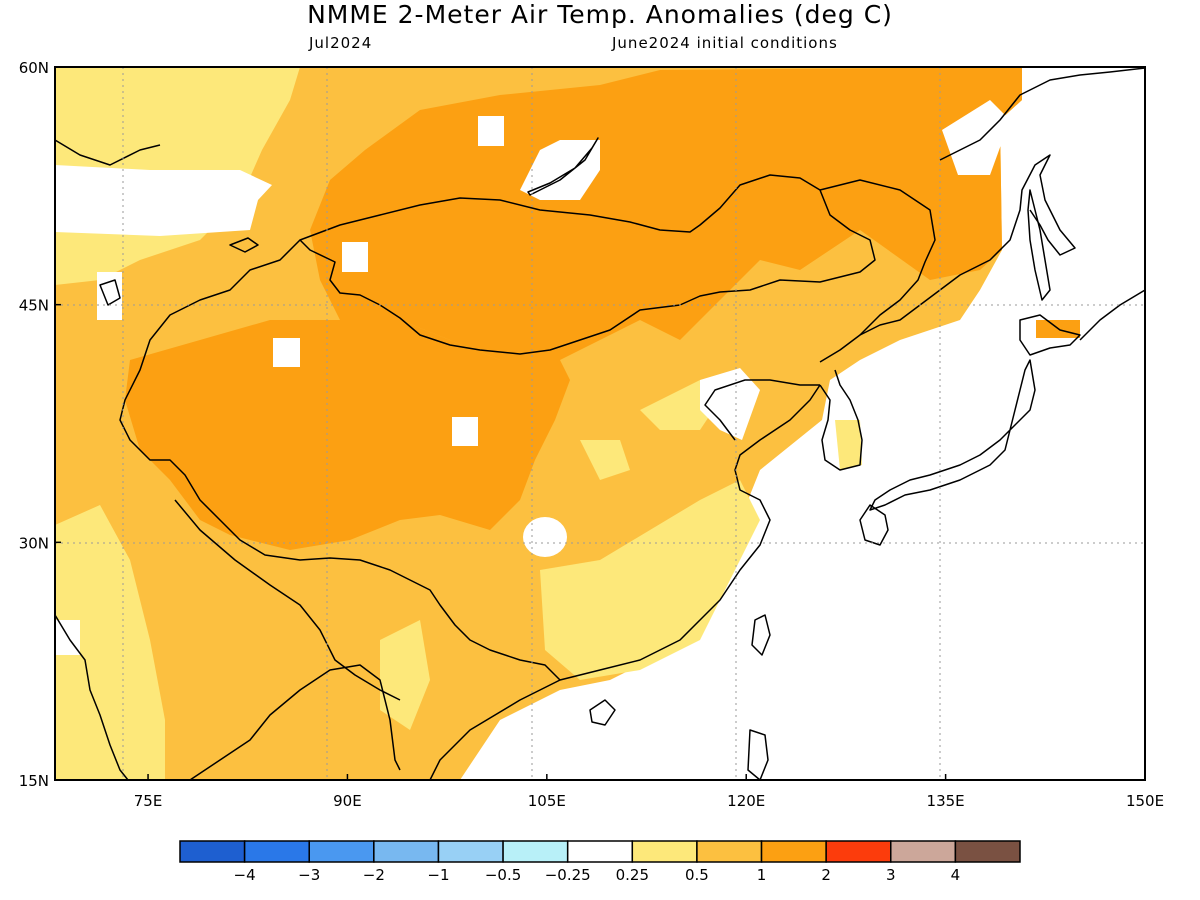 This screenshot has width=1200, height=900. What do you see at coordinates (649, 792) in the screenshot?
I see `longitude-axis: 75E 90E 105E 120E 135E 150E` at bounding box center [649, 792].